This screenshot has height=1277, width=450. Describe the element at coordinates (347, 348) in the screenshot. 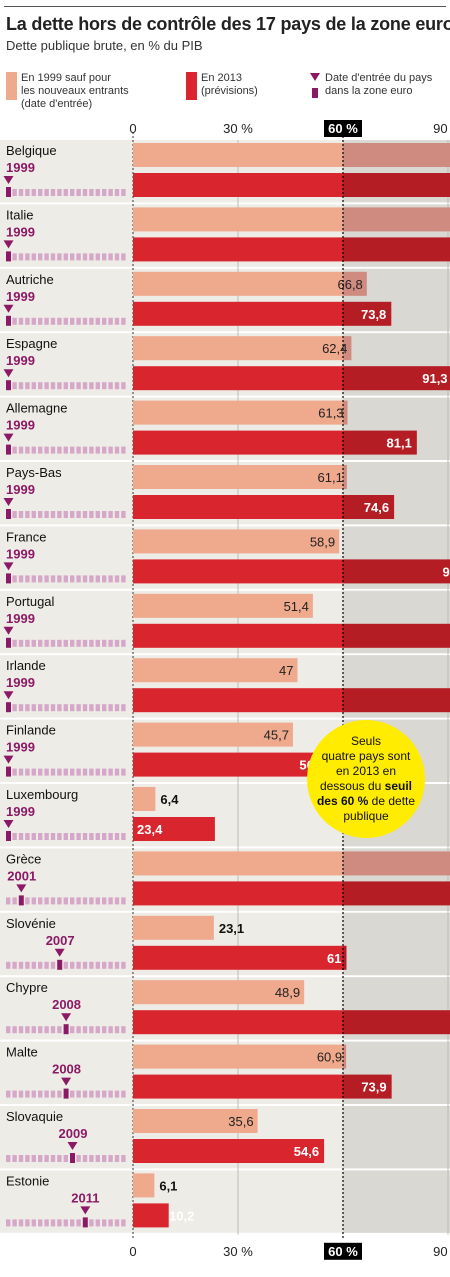

I see `bar-entry-over-threshold` at that location.